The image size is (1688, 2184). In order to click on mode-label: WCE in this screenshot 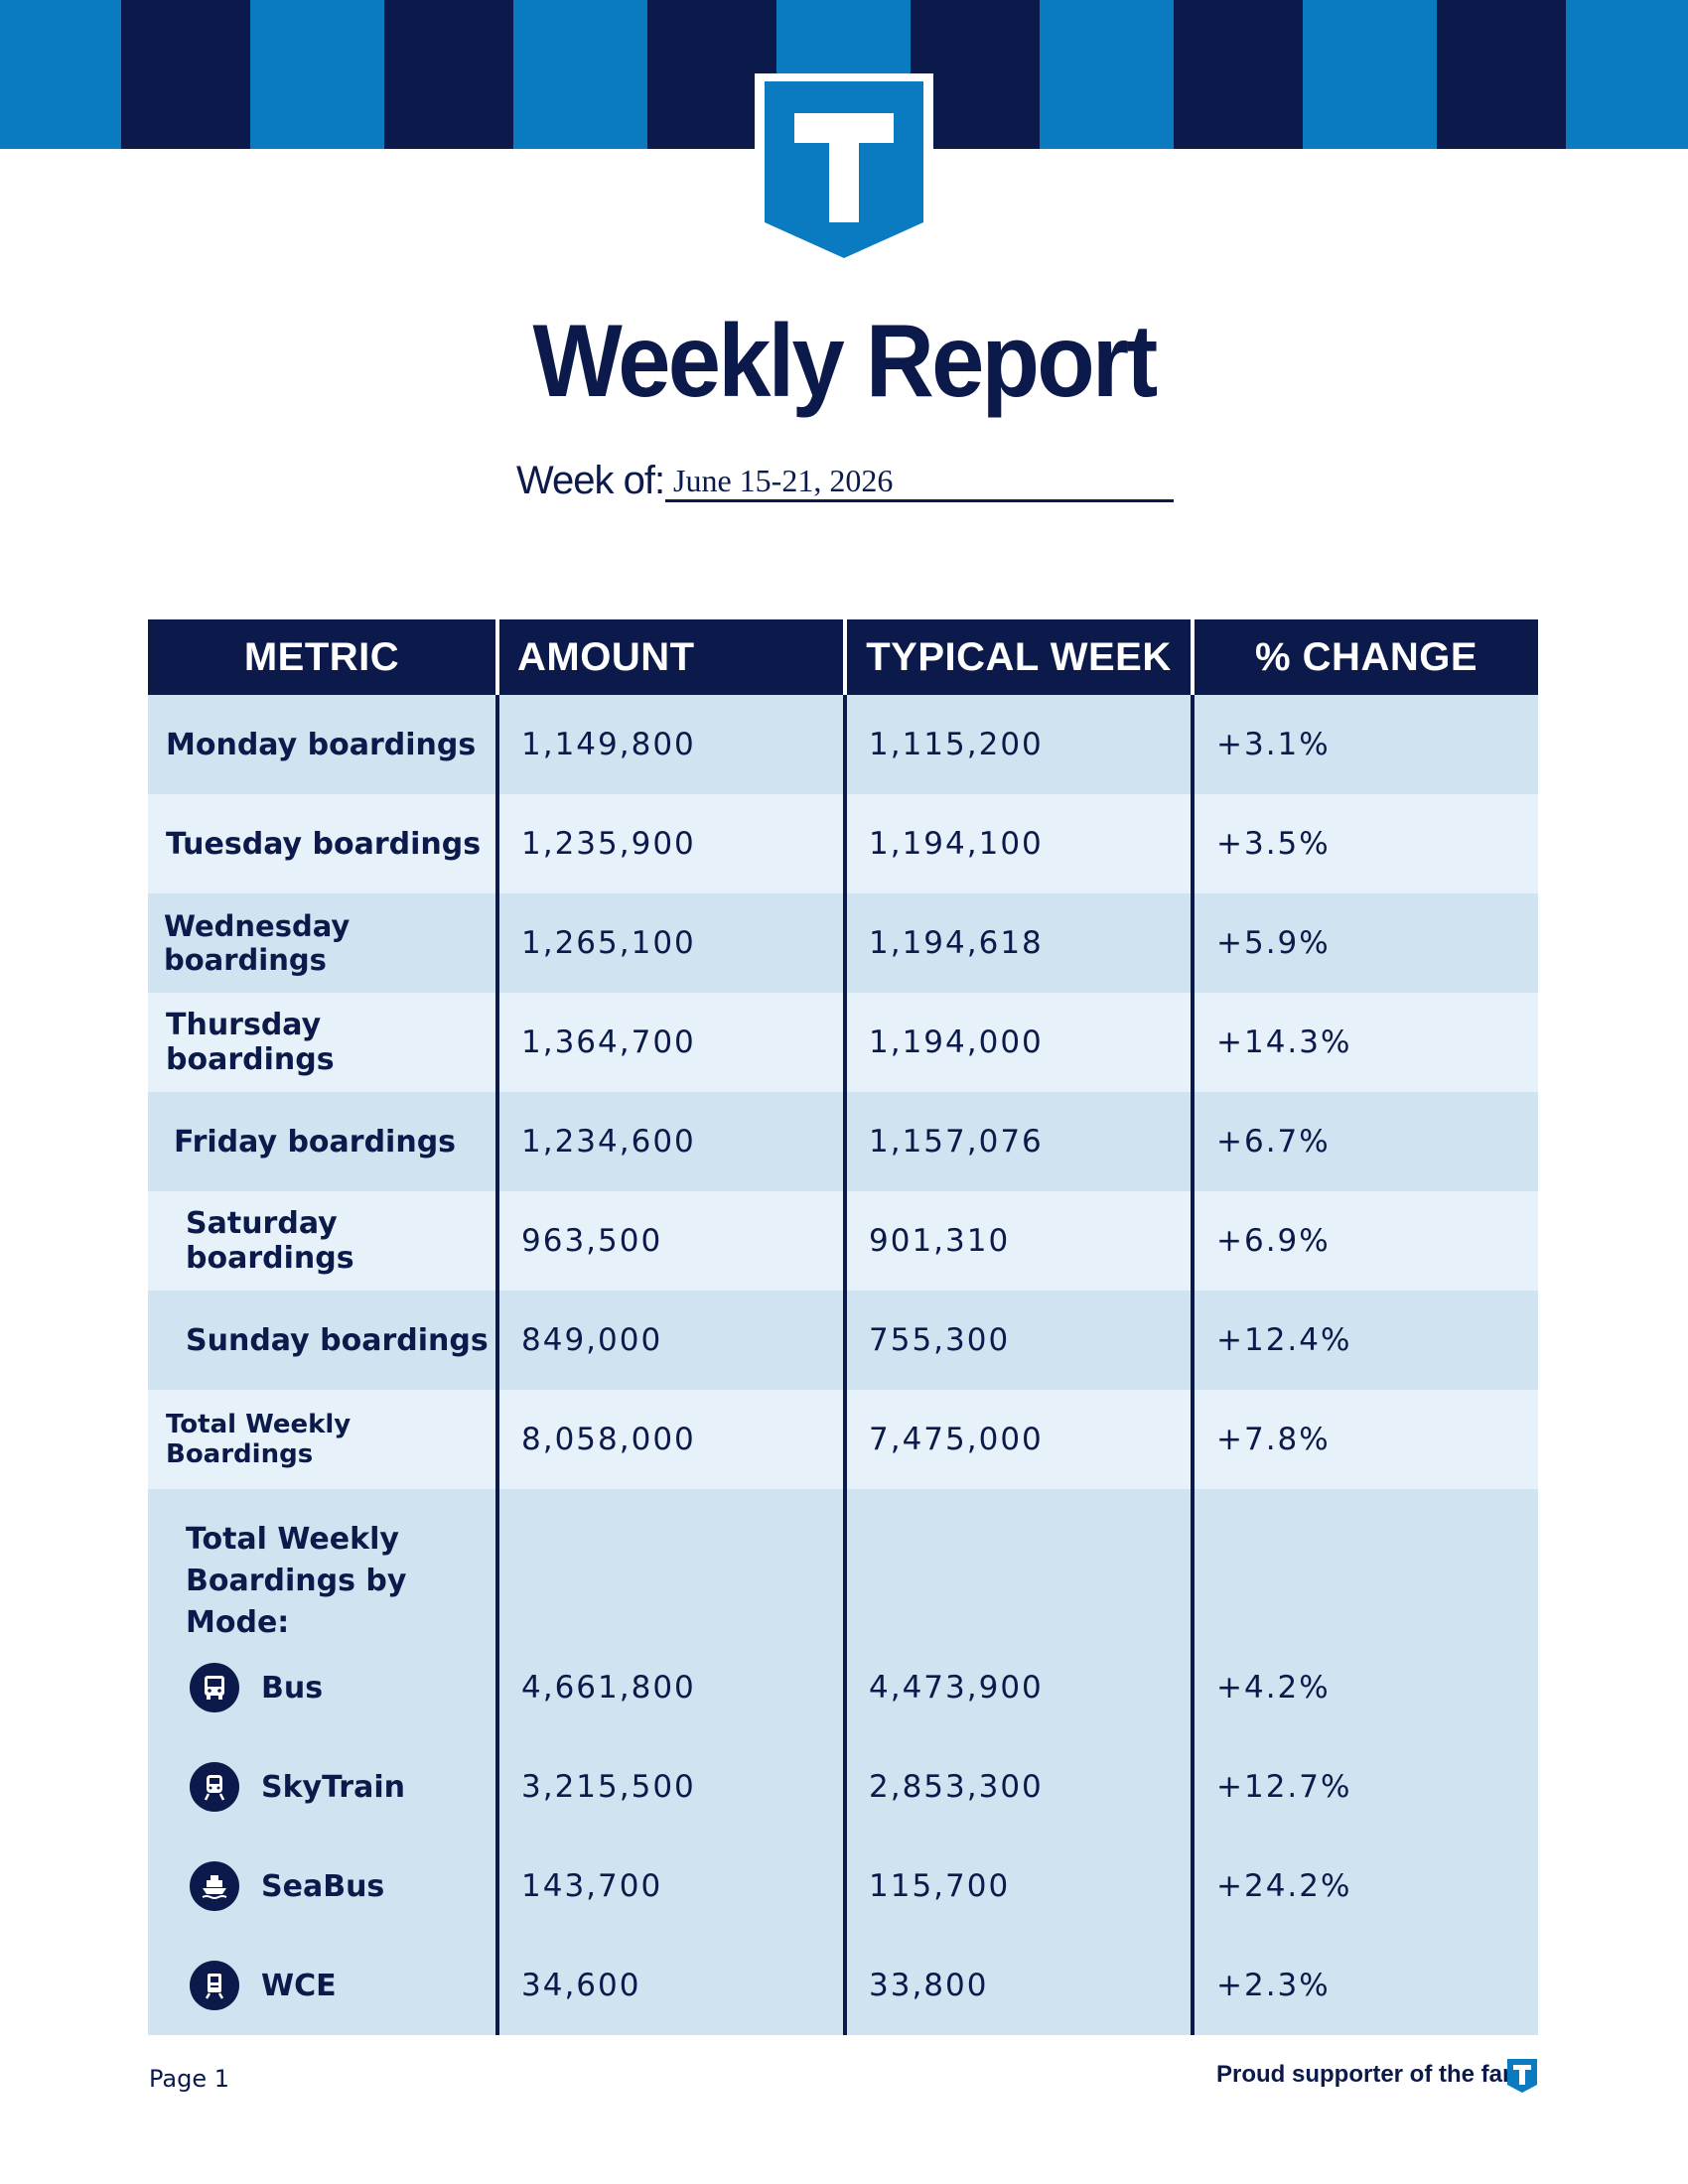, I will do `click(299, 1985)`.